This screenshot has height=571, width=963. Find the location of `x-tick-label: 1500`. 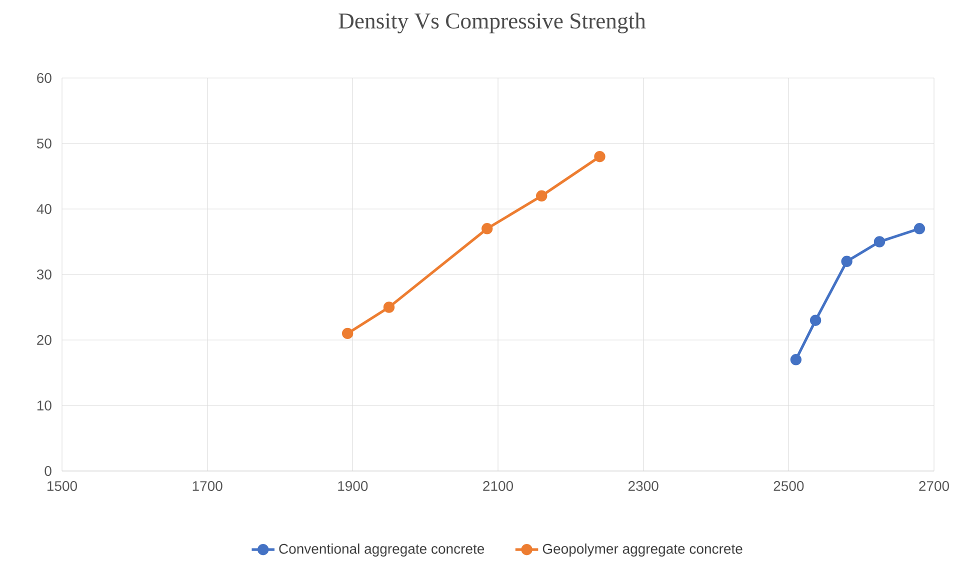

x-tick-label: 1500 is located at coordinates (62, 486).